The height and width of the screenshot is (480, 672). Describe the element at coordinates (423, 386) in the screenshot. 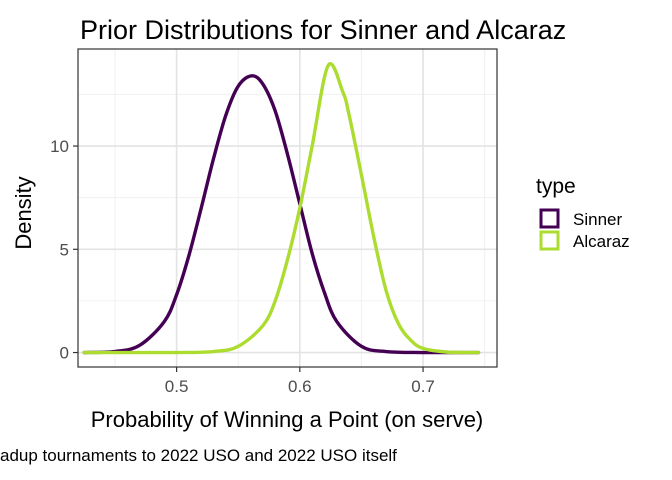

I see `x-tick-label: 0.7` at that location.